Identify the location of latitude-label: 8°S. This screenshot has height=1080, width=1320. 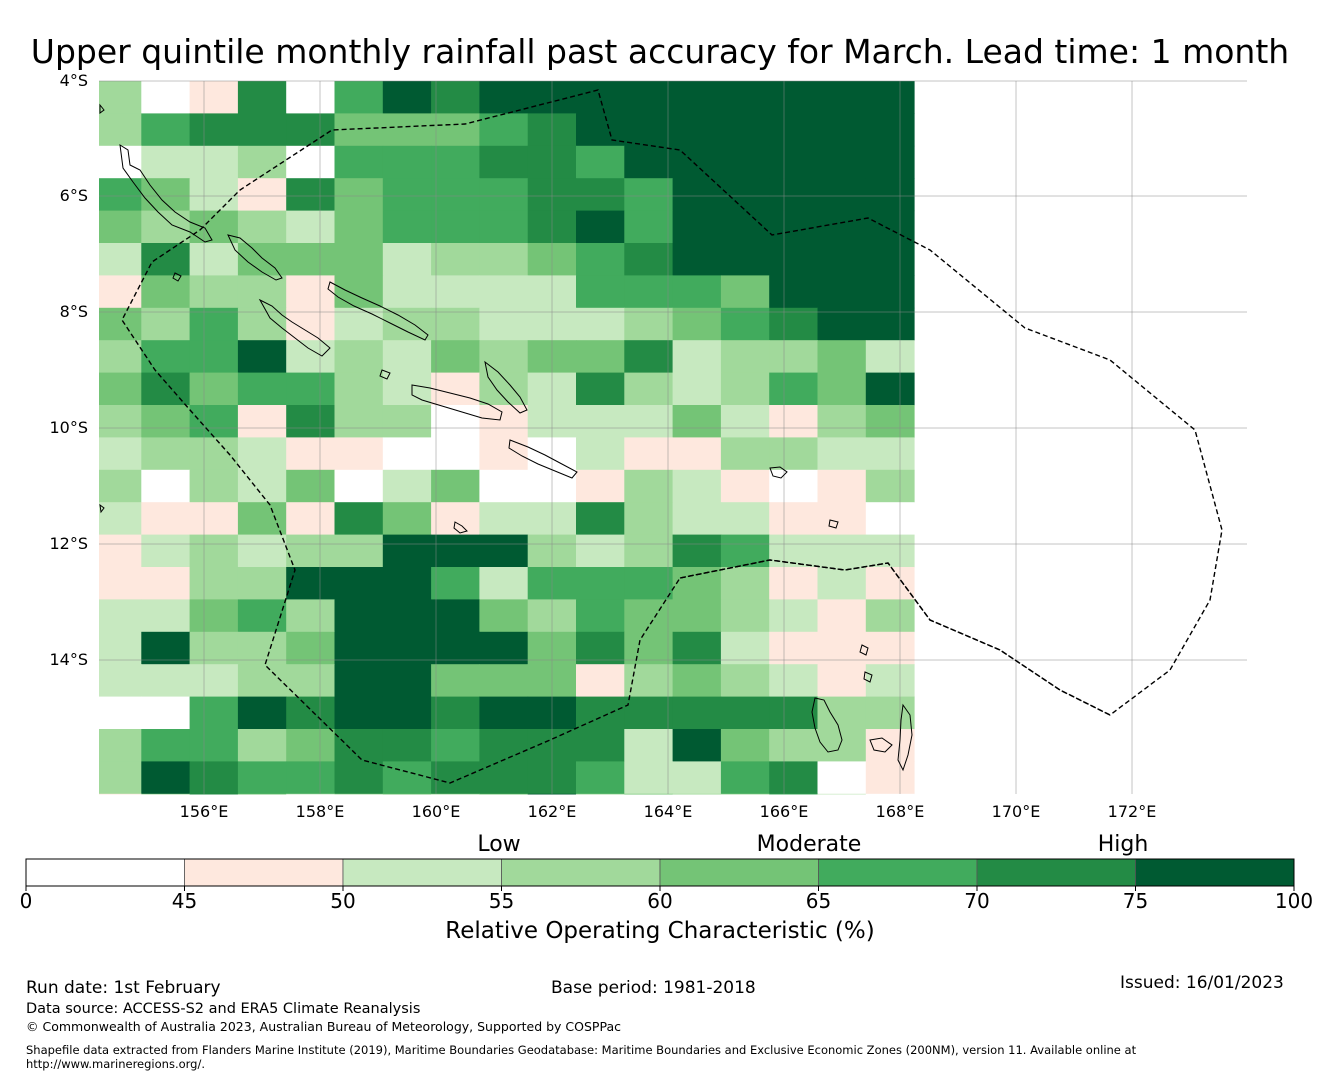
(73, 311).